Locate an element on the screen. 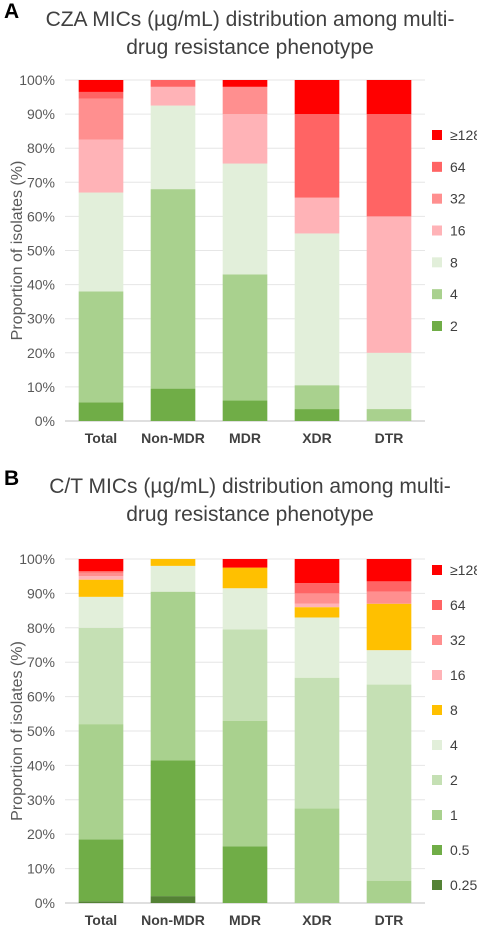  legend-label: 32 is located at coordinates (458, 640).